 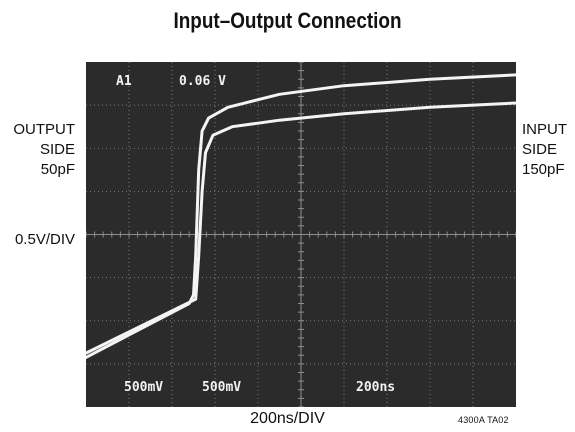 What do you see at coordinates (57, 149) in the screenshot?
I see `output-label-line: SIDE` at bounding box center [57, 149].